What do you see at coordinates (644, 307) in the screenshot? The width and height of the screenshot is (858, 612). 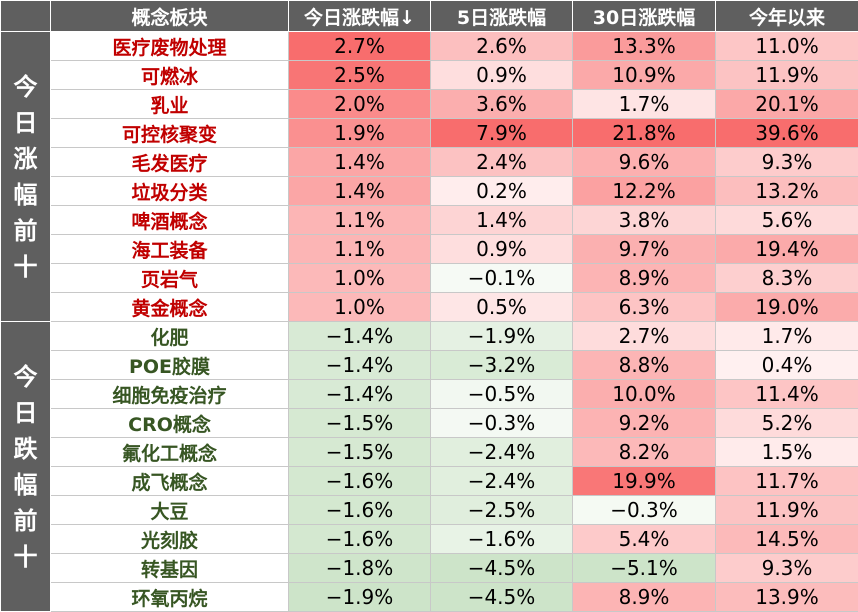 I see `value-cell-d30: 6.3%` at bounding box center [644, 307].